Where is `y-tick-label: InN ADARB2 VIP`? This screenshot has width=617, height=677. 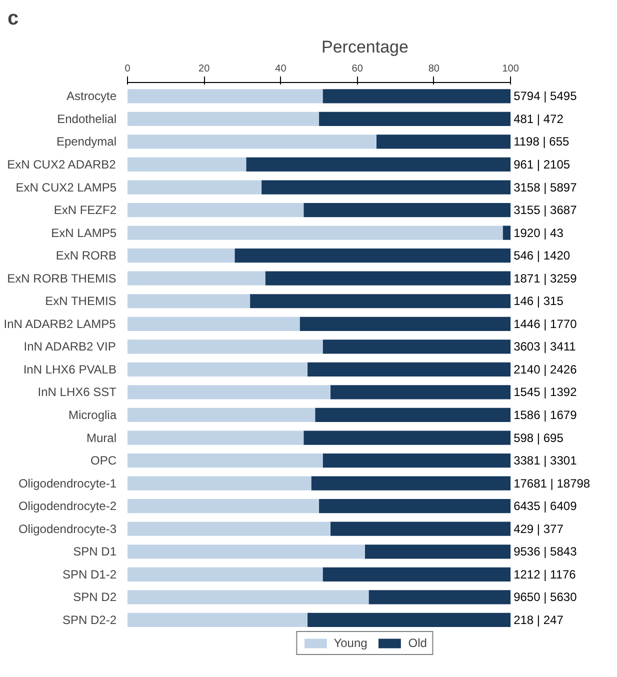 y-tick-label: InN ADARB2 VIP is located at coordinates (70, 347).